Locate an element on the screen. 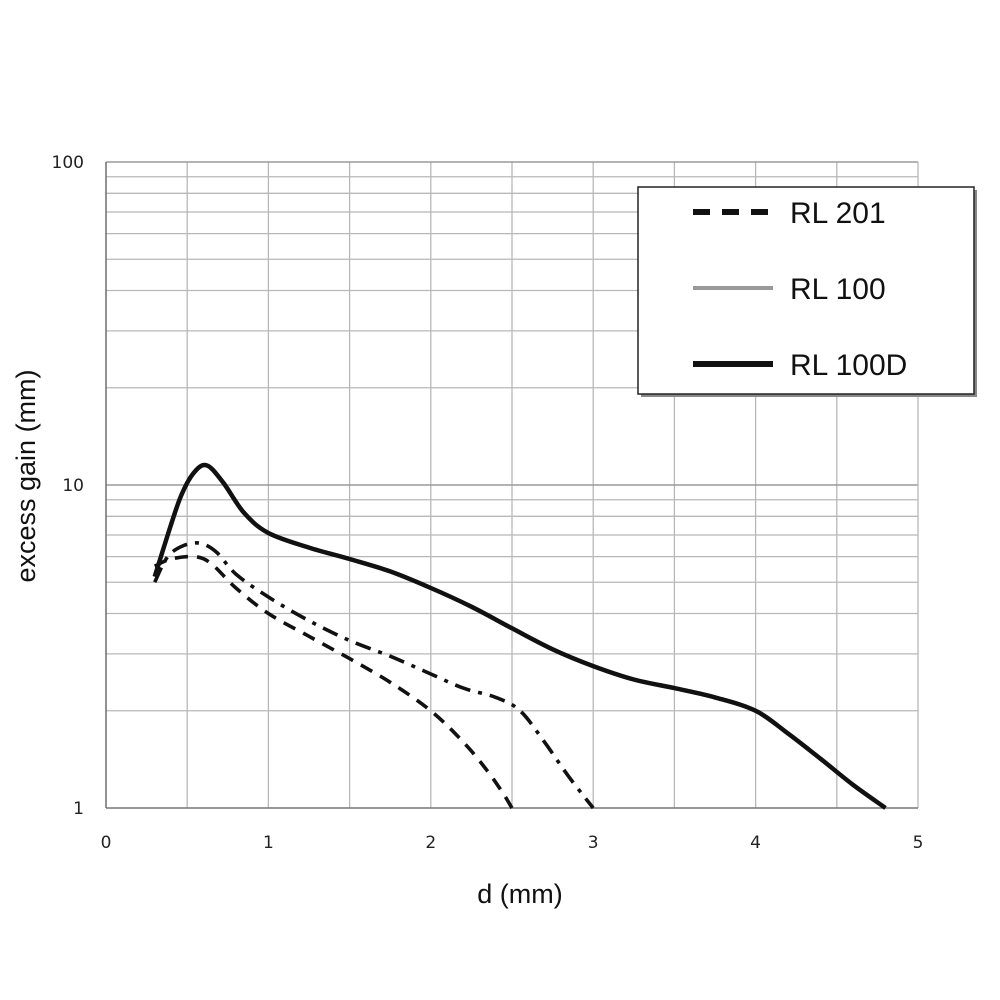  legend-box is located at coordinates (806, 290).